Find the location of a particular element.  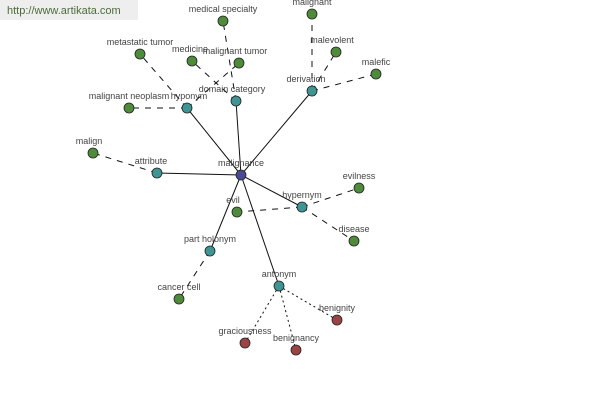

node-label: disease is located at coordinates (353, 229).